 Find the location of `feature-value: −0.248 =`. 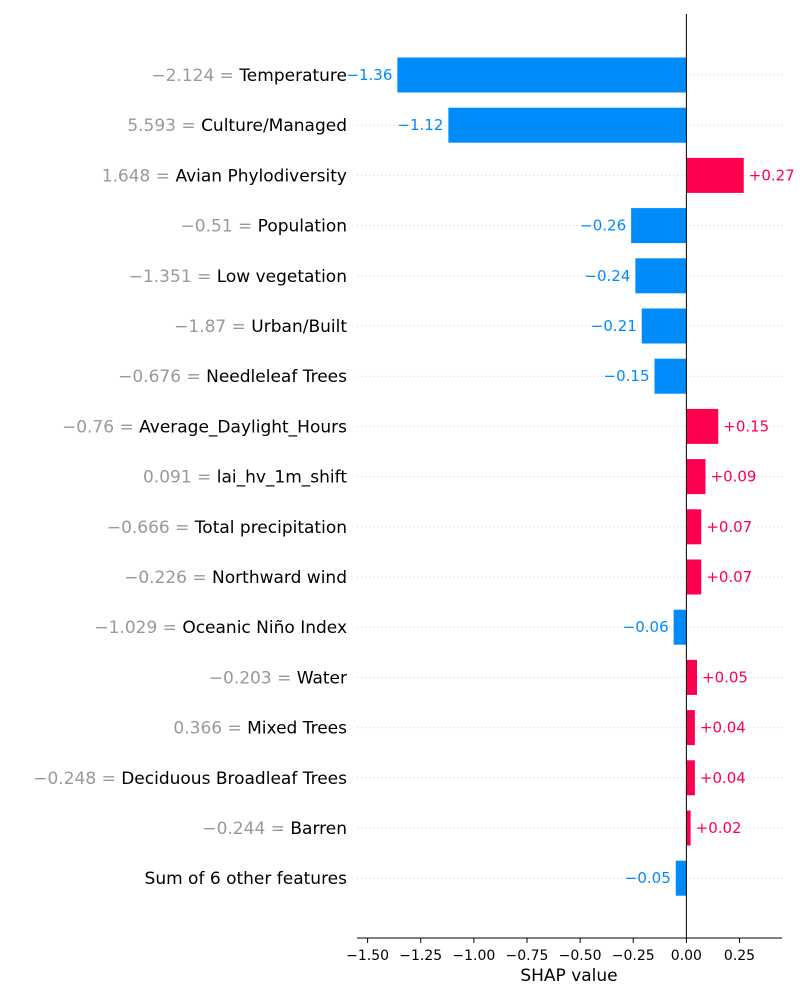

feature-value: −0.248 = is located at coordinates (77, 779).